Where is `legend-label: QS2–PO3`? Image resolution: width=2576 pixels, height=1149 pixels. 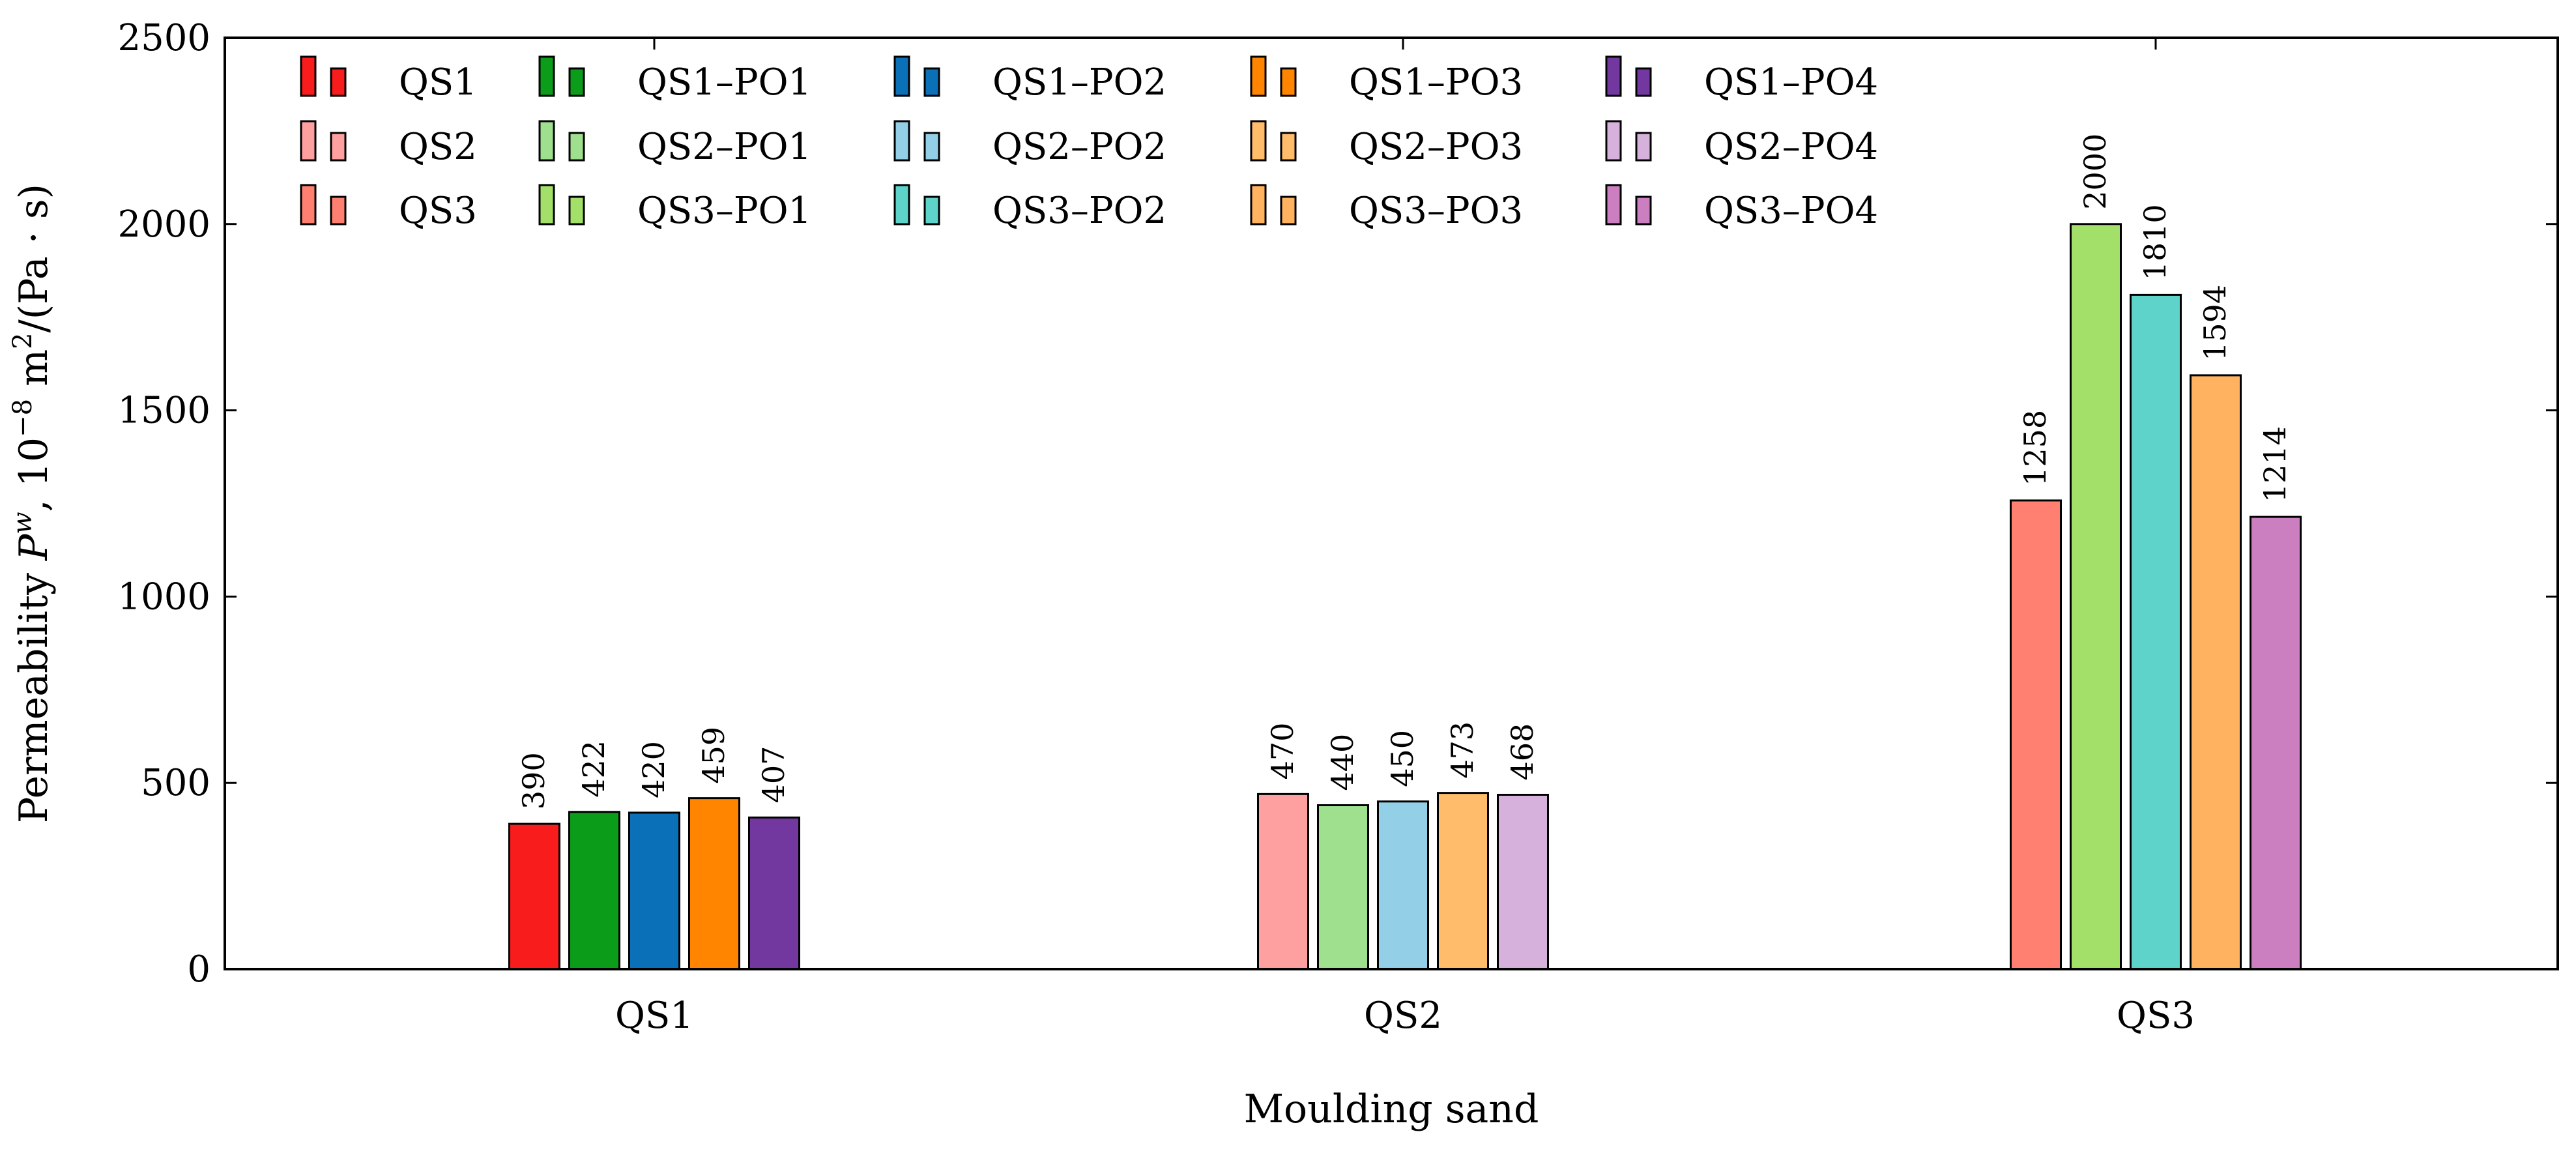 legend-label: QS2–PO3 is located at coordinates (1436, 147).